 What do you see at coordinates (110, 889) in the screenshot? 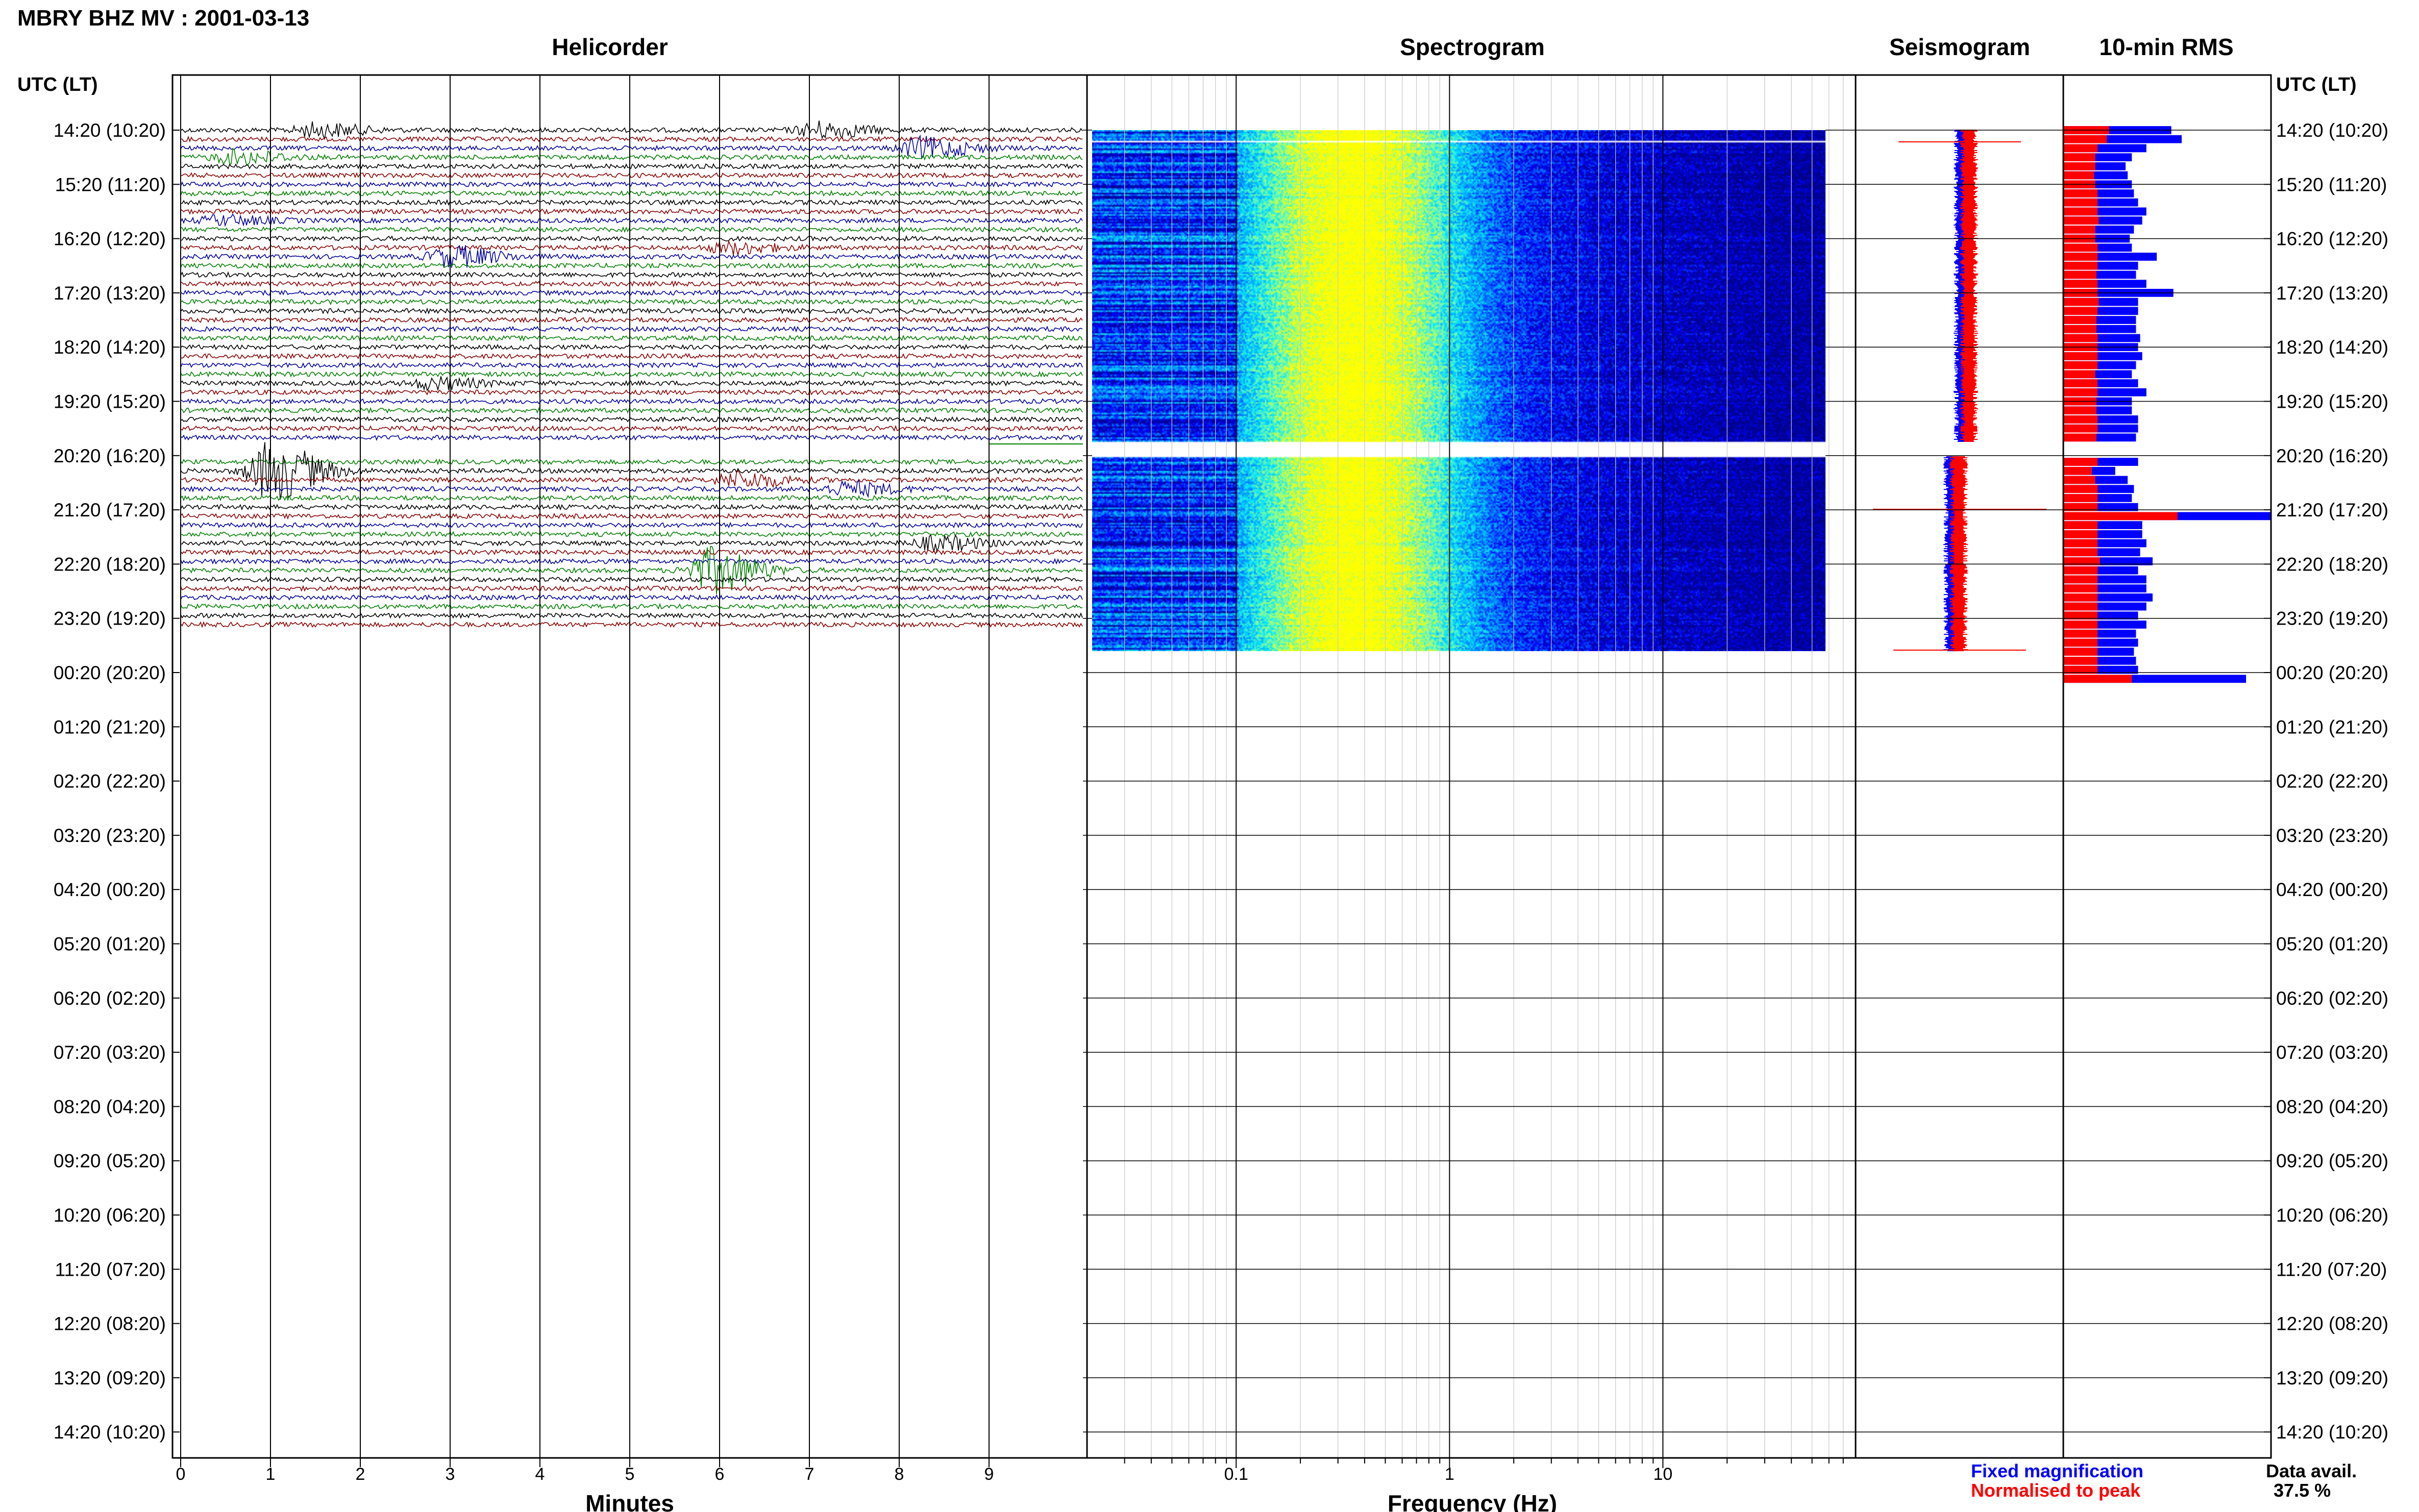
I see `time-label-left: 04:20 (00:20)` at bounding box center [110, 889].